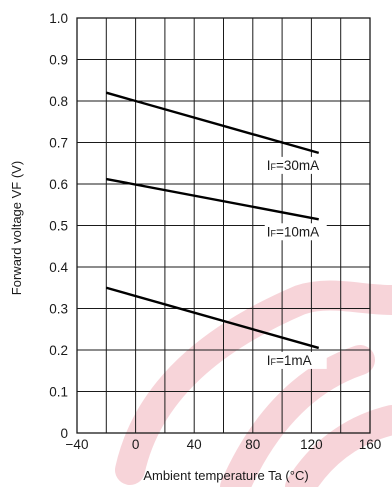 This screenshot has height=487, width=392. What do you see at coordinates (58, 309) in the screenshot?
I see `y-tick-label: 0.3` at bounding box center [58, 309].